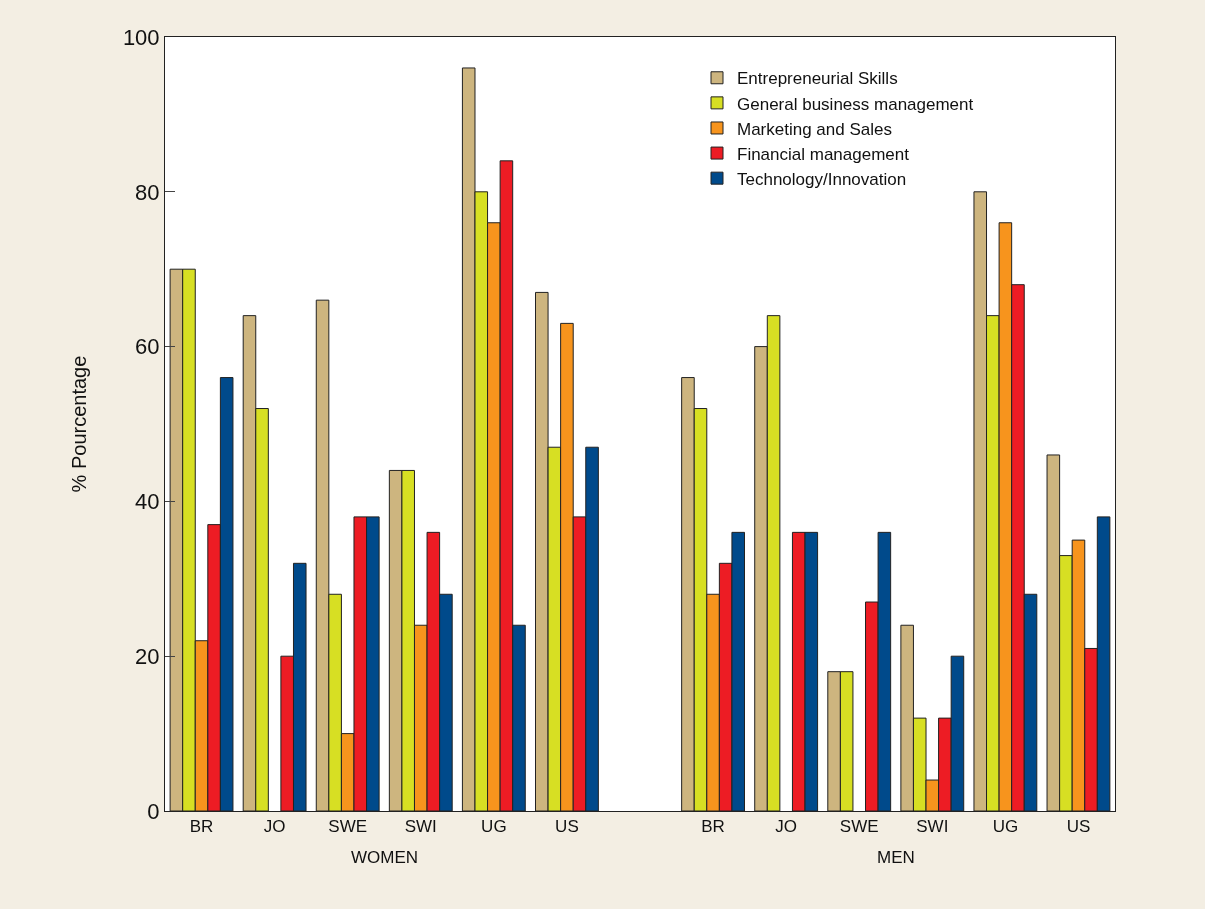  I want to click on legend-label: Financial management, so click(823, 154).